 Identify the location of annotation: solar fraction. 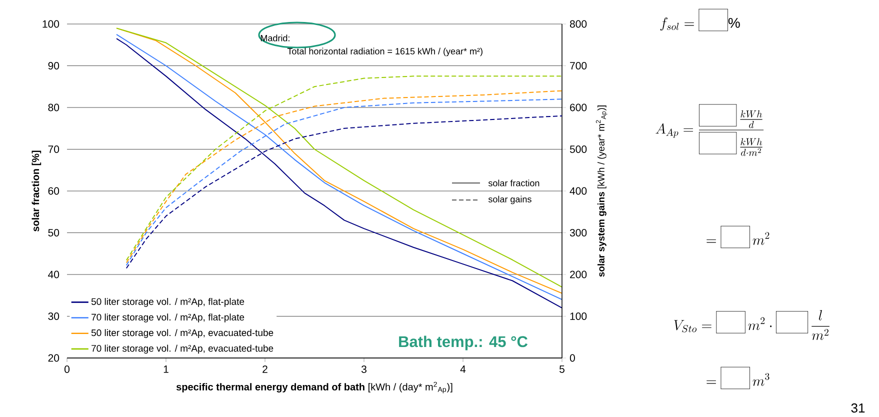
(514, 183).